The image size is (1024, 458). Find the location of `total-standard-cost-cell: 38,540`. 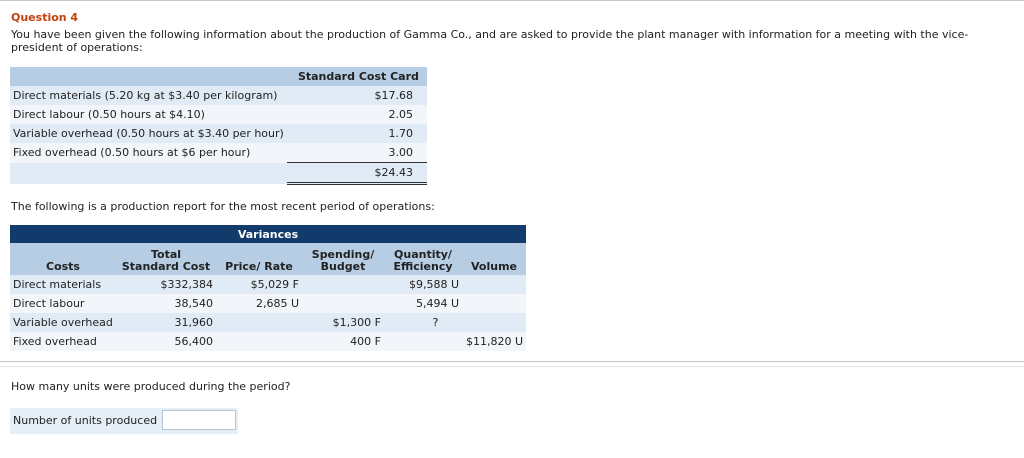

total-standard-cost-cell: 38,540 is located at coordinates (166, 303).